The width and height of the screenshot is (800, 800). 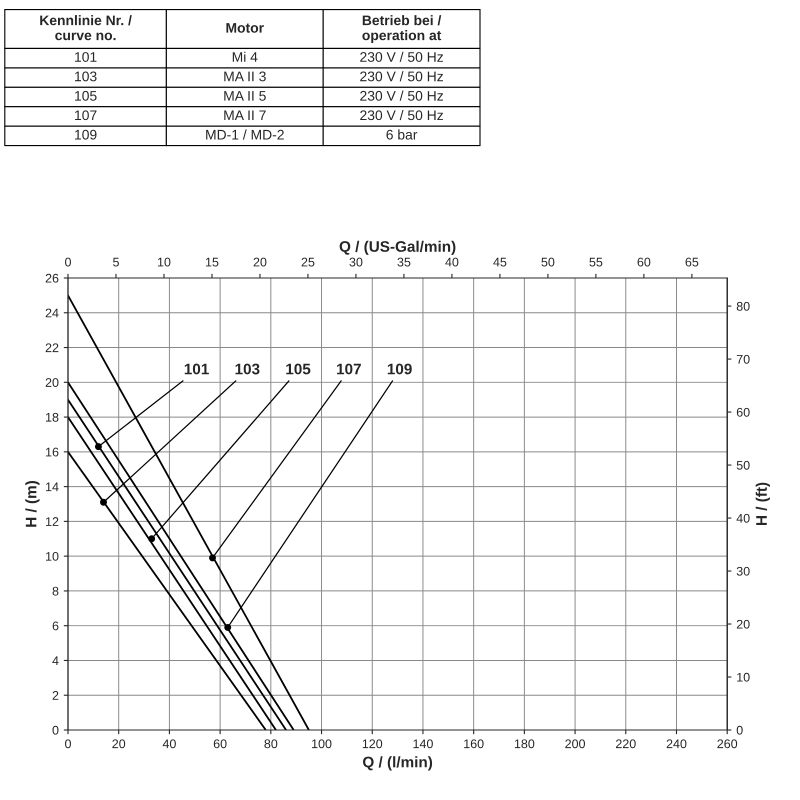 What do you see at coordinates (743, 518) in the screenshot?
I see `y2-tick-label: 40` at bounding box center [743, 518].